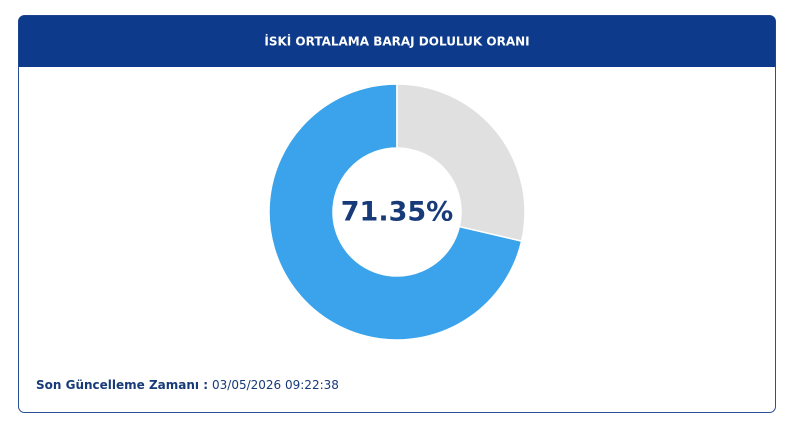  I want to click on center-value: 71.35%, so click(397, 212).